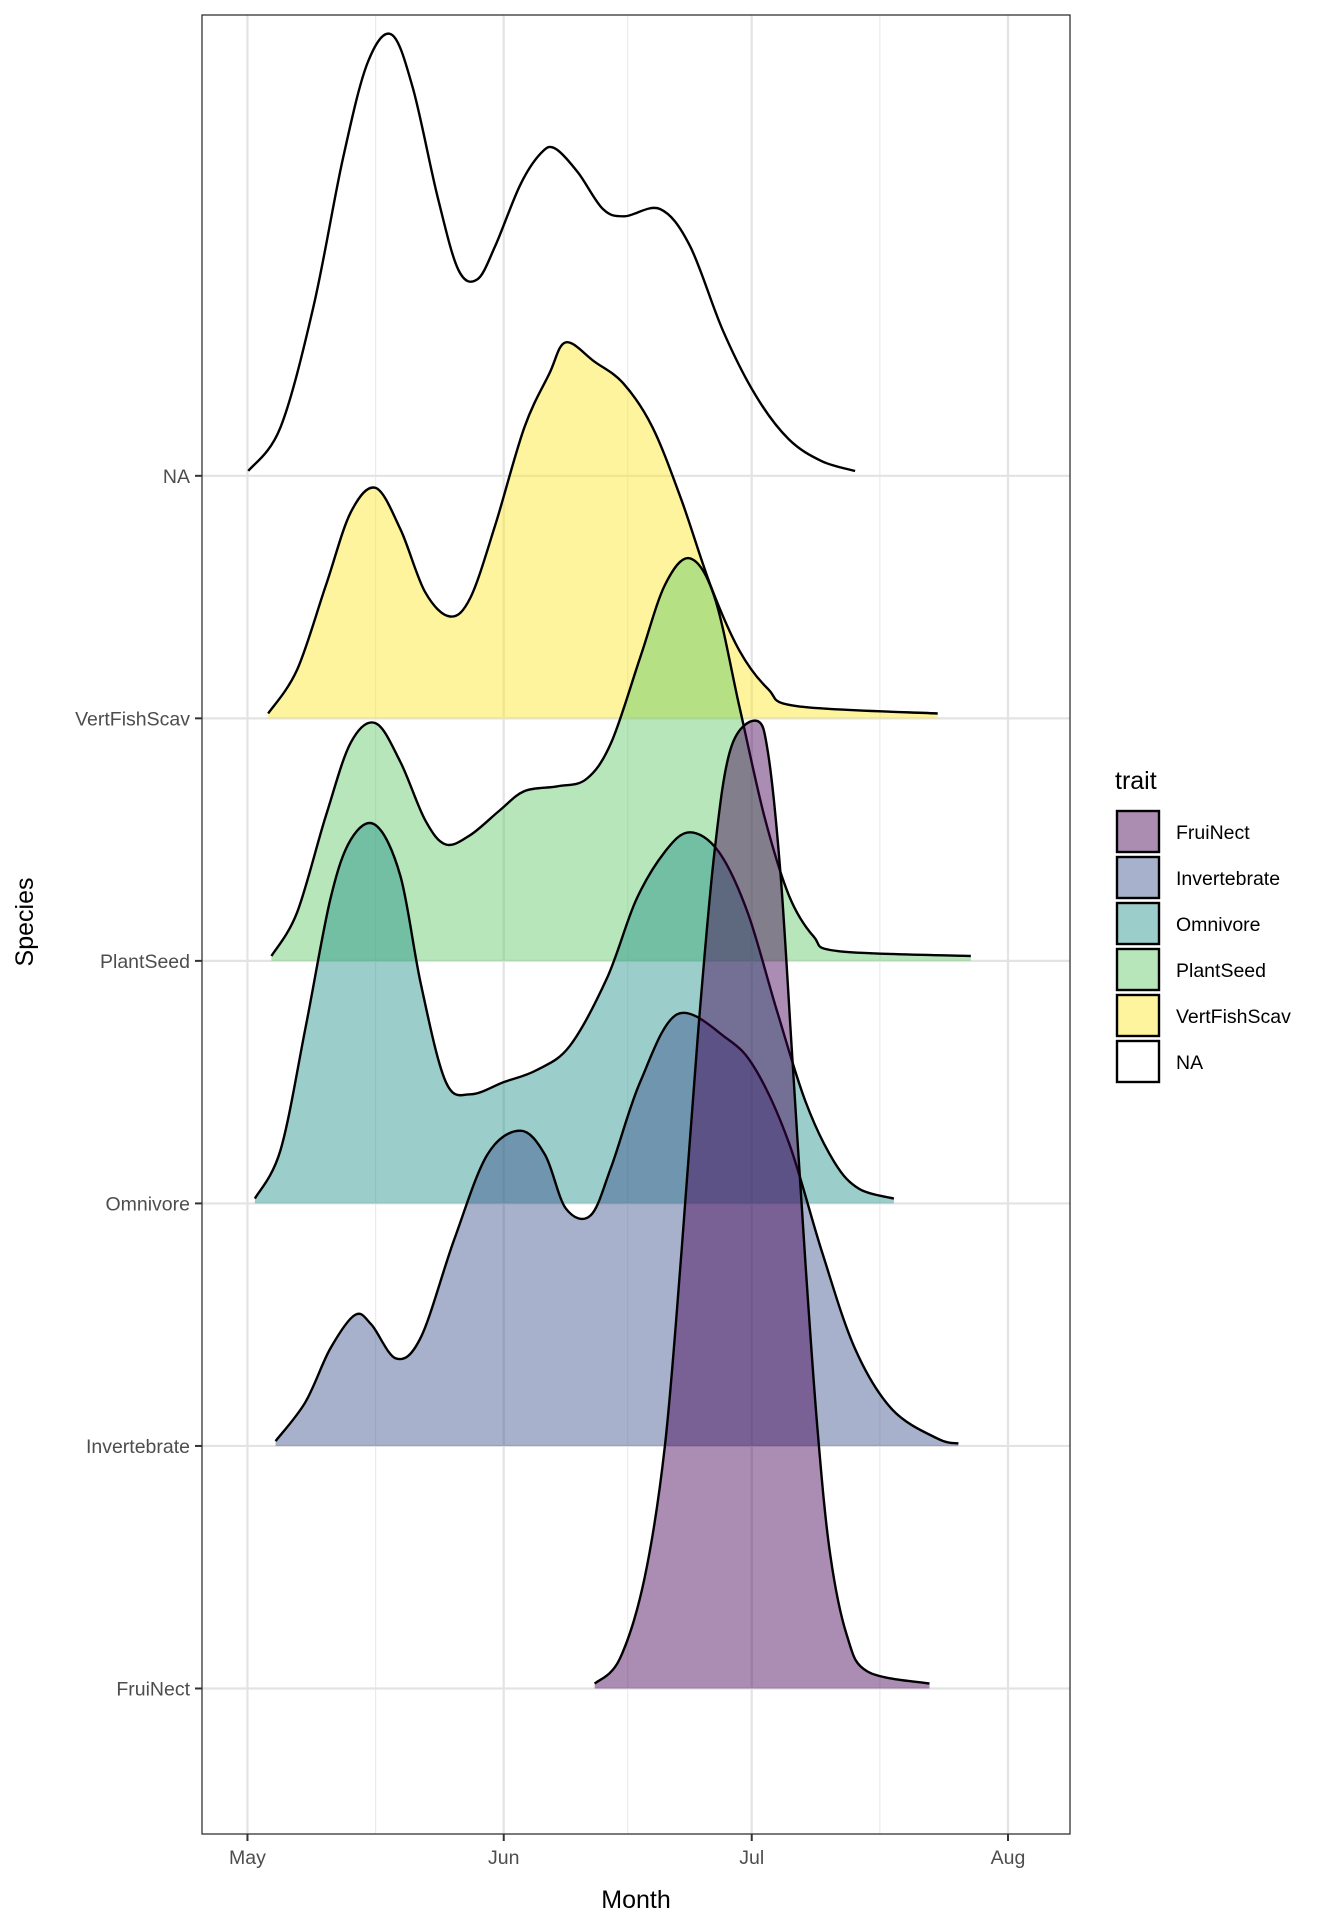  What do you see at coordinates (635, 1900) in the screenshot?
I see `x-axis-title: Month` at bounding box center [635, 1900].